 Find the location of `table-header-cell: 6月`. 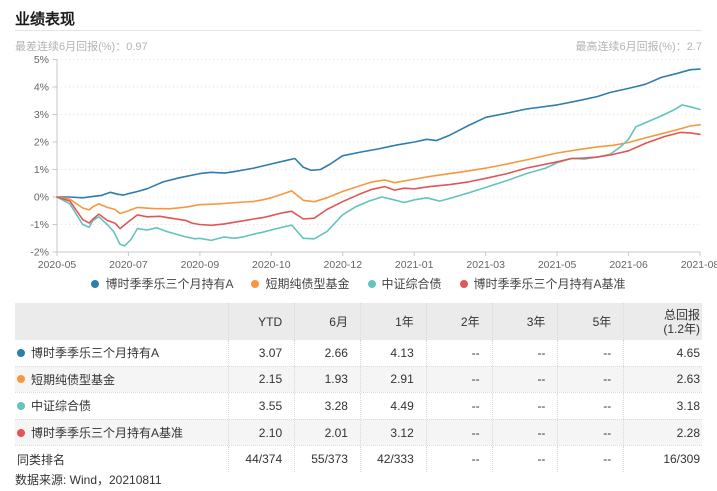

table-header-cell: 6月 is located at coordinates (327, 321).